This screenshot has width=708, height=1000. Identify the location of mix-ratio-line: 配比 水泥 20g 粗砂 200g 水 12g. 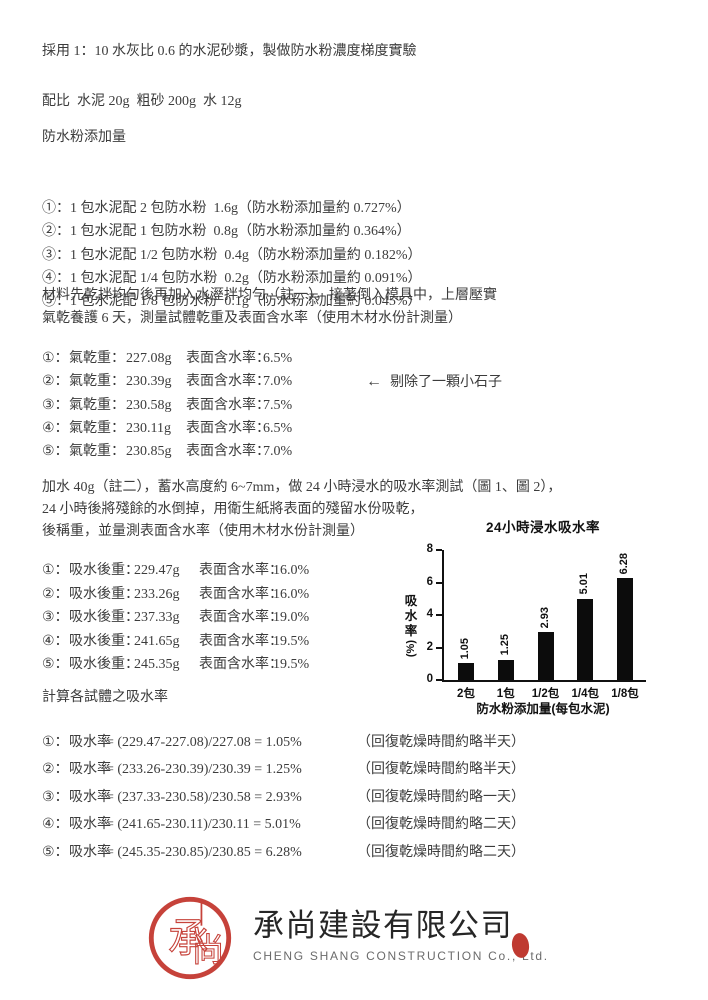
(142, 101).